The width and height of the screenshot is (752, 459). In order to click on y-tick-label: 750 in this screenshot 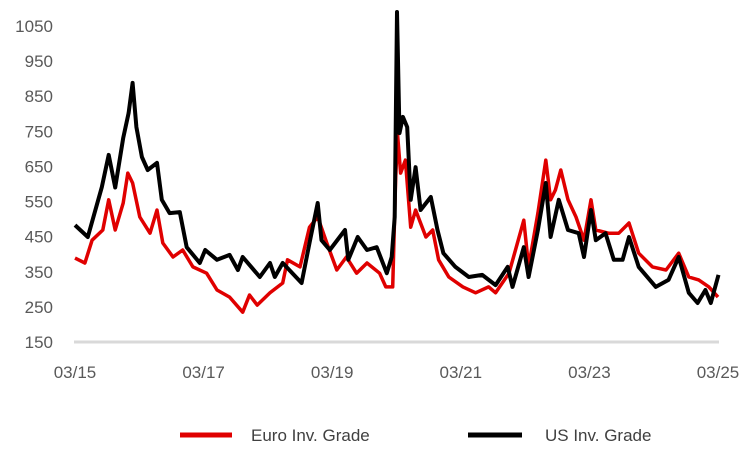, I will do `click(39, 131)`.